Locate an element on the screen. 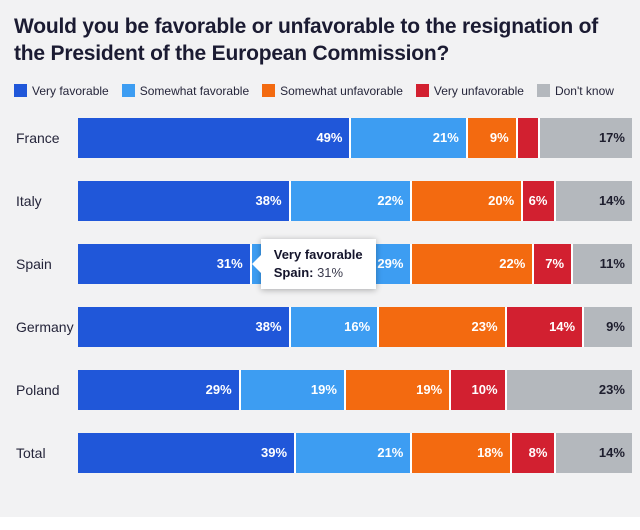 The image size is (640, 530). segment-very-favorable: 31% is located at coordinates (164, 263).